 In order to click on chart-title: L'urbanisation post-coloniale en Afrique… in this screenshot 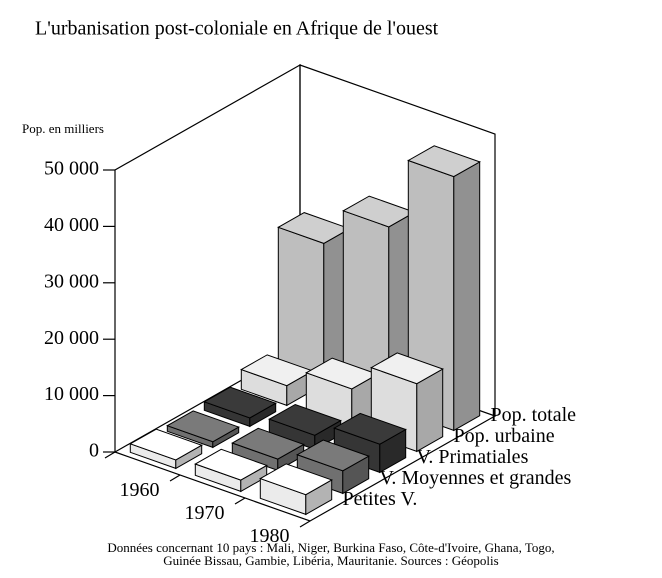, I will do `click(237, 29)`.